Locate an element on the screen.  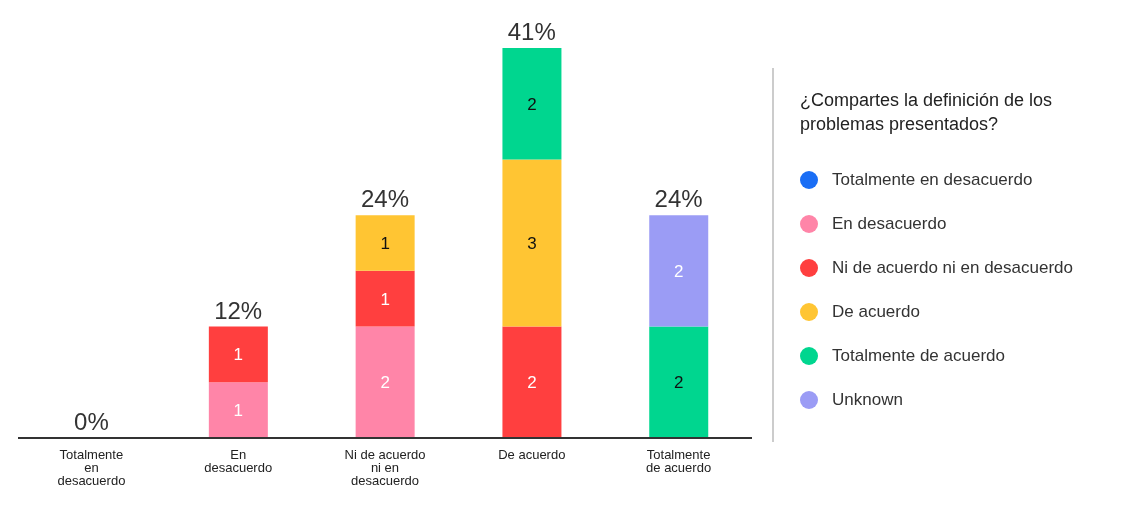
annotation: 12% is located at coordinates (238, 310).